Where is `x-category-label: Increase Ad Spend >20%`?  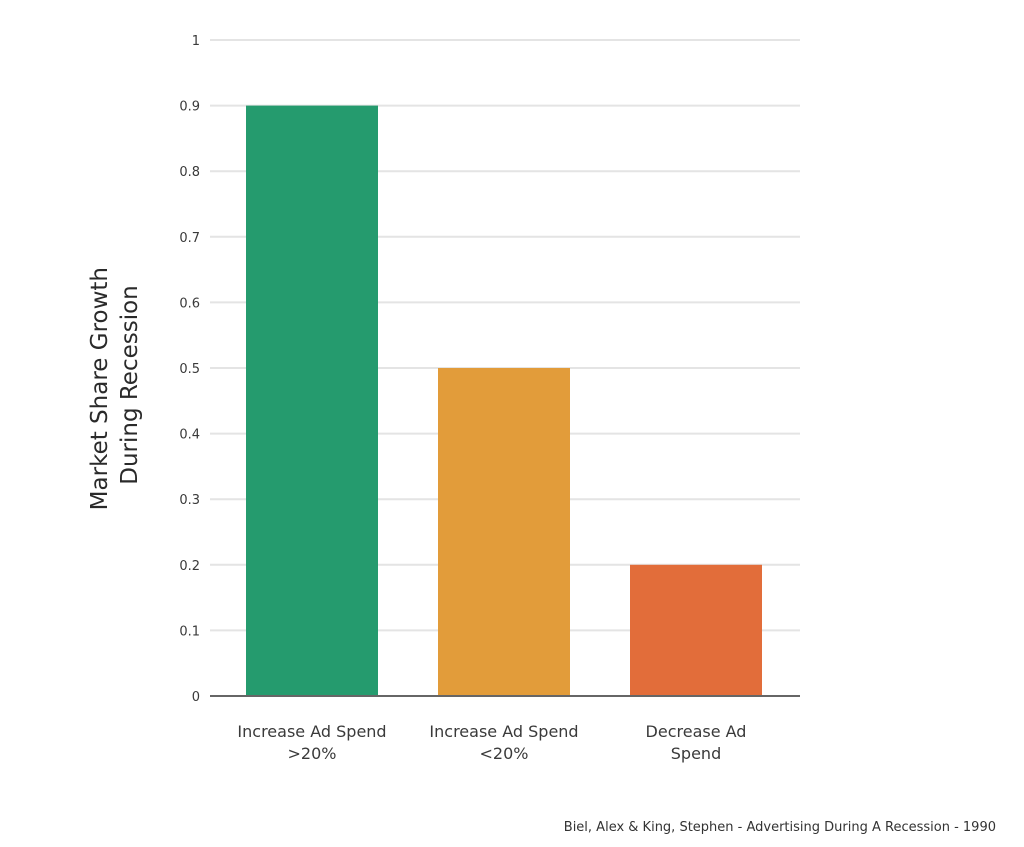 x-category-label: Increase Ad Spend >20% is located at coordinates (311, 742).